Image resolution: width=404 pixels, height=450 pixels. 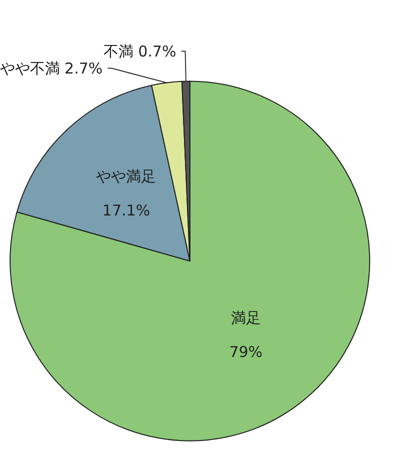 What do you see at coordinates (126, 210) in the screenshot?
I see `data-label: 17.1%` at bounding box center [126, 210].